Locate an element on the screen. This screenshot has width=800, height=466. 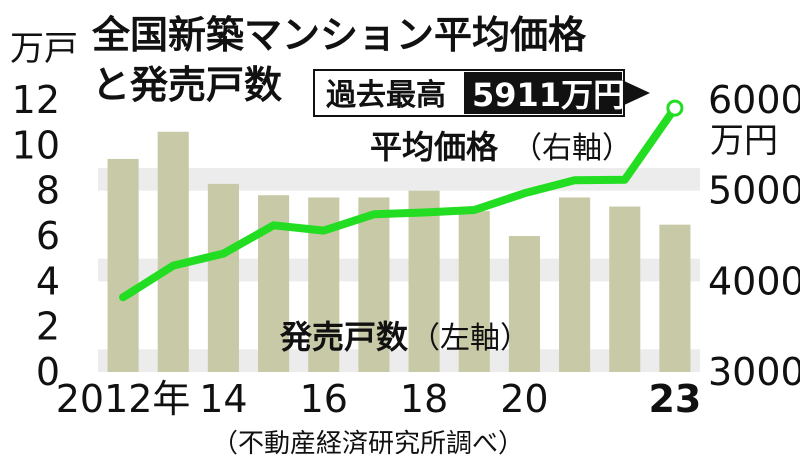
bar-2018 is located at coordinates (424, 281).